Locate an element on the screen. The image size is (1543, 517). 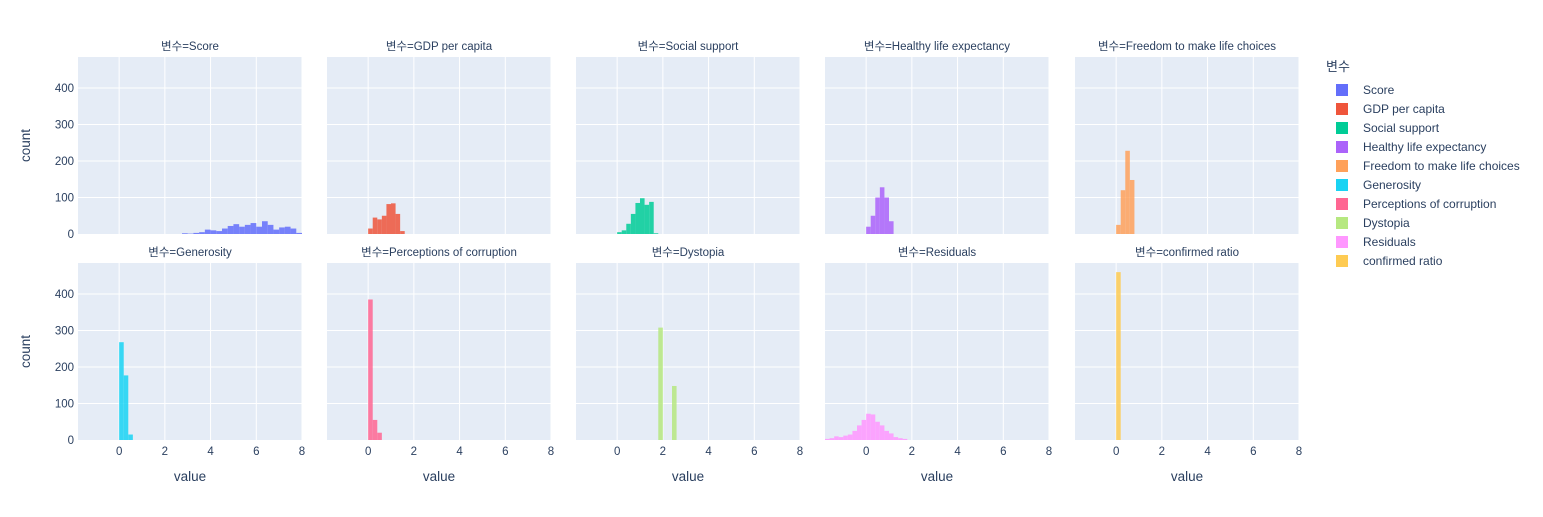
legend-item: Healthy life expectancy is located at coordinates (1433, 146).